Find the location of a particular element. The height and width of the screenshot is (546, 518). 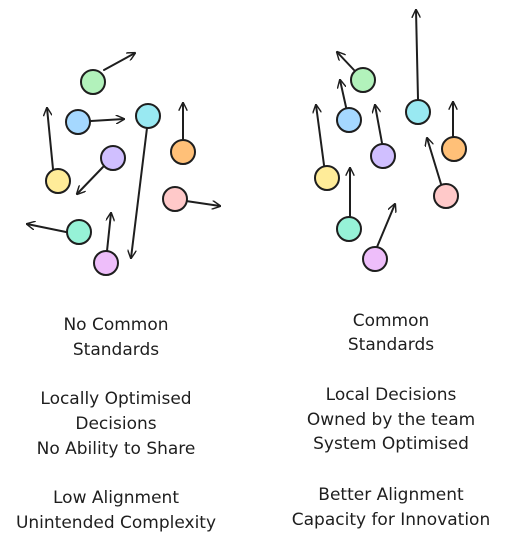

node-violet-r is located at coordinates (375, 259).